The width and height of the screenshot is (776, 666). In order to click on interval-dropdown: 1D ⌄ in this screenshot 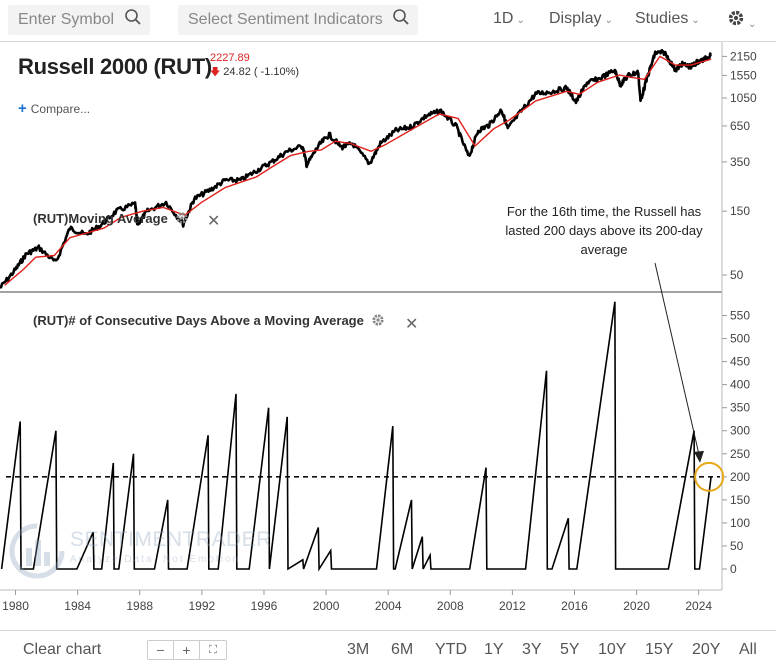, I will do `click(509, 19)`.